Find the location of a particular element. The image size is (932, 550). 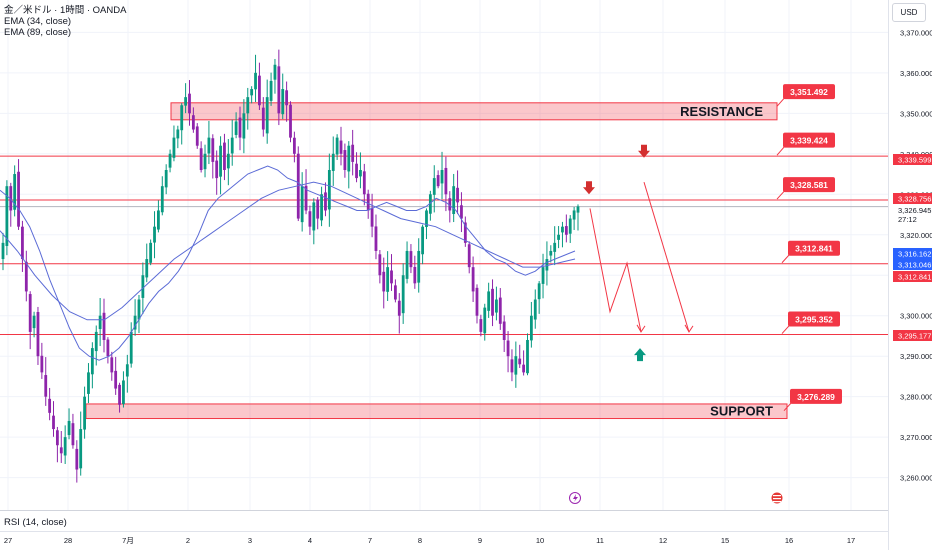

level-label-5: 3,276.289 is located at coordinates (816, 397).